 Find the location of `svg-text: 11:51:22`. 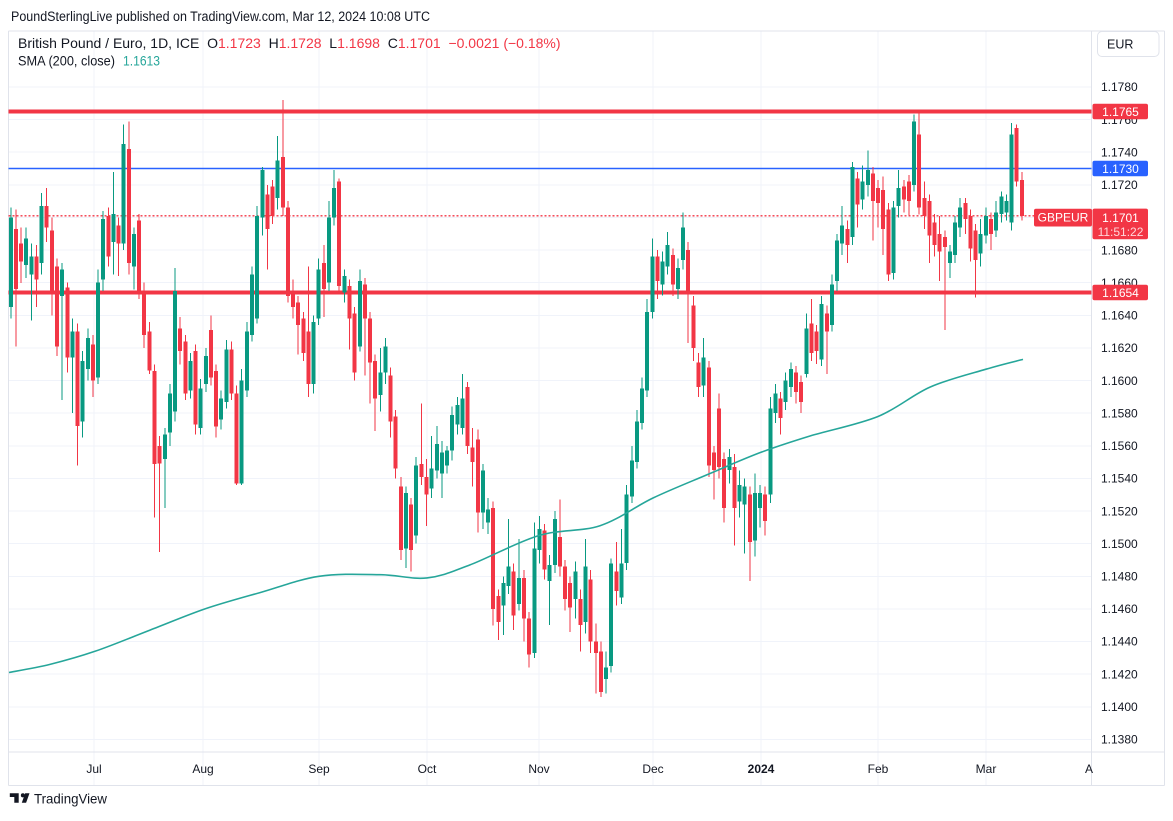

svg-text: 11:51:22 is located at coordinates (1121, 232).